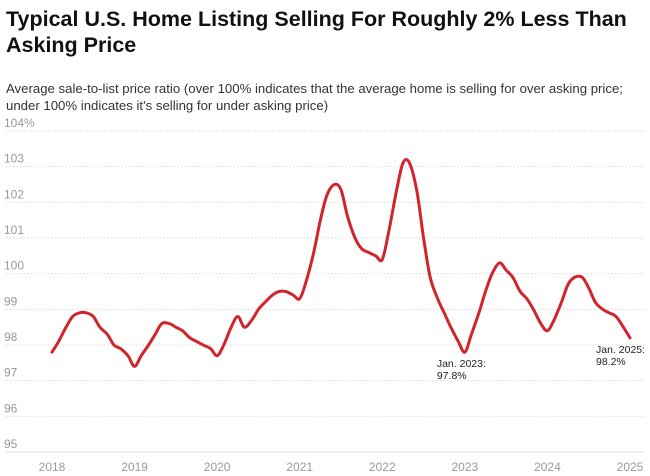 This screenshot has height=476, width=650. What do you see at coordinates (52, 467) in the screenshot?
I see `x-tick-label: 2018` at bounding box center [52, 467].